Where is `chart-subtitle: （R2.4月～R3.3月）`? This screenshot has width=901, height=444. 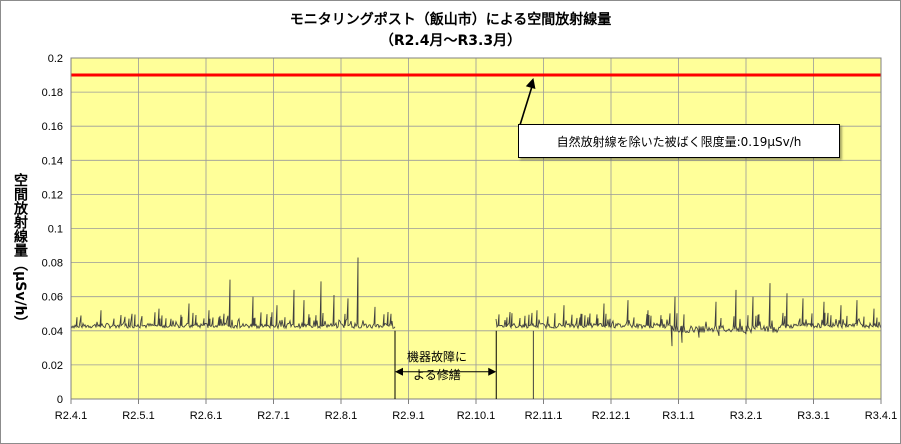
chart-subtitle: （R2.4月～R3.3月） is located at coordinates (450, 41).